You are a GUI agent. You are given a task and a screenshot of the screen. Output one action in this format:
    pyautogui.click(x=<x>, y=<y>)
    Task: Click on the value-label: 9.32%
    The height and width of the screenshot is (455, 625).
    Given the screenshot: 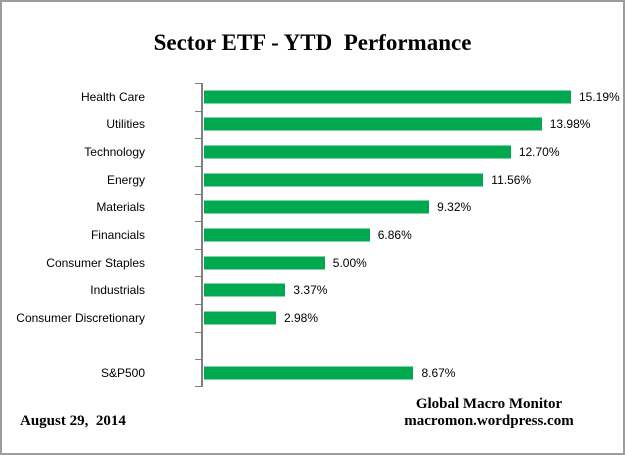 What is the action you would take?
    pyautogui.click(x=454, y=207)
    